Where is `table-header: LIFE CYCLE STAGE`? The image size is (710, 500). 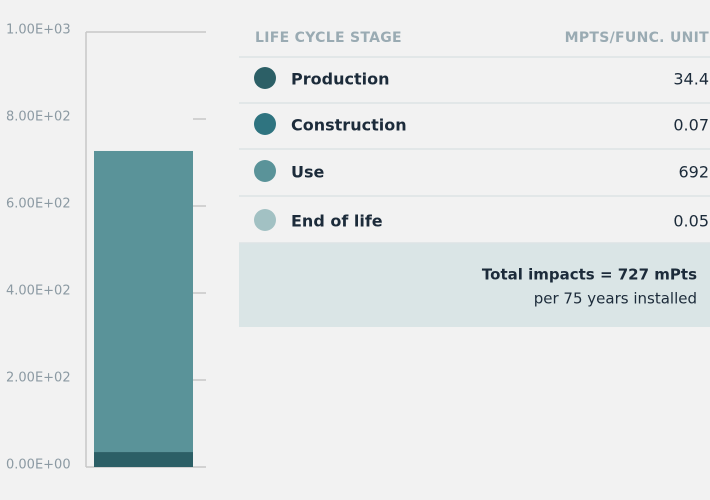
table-header: LIFE CYCLE STAGE is located at coordinates (328, 38).